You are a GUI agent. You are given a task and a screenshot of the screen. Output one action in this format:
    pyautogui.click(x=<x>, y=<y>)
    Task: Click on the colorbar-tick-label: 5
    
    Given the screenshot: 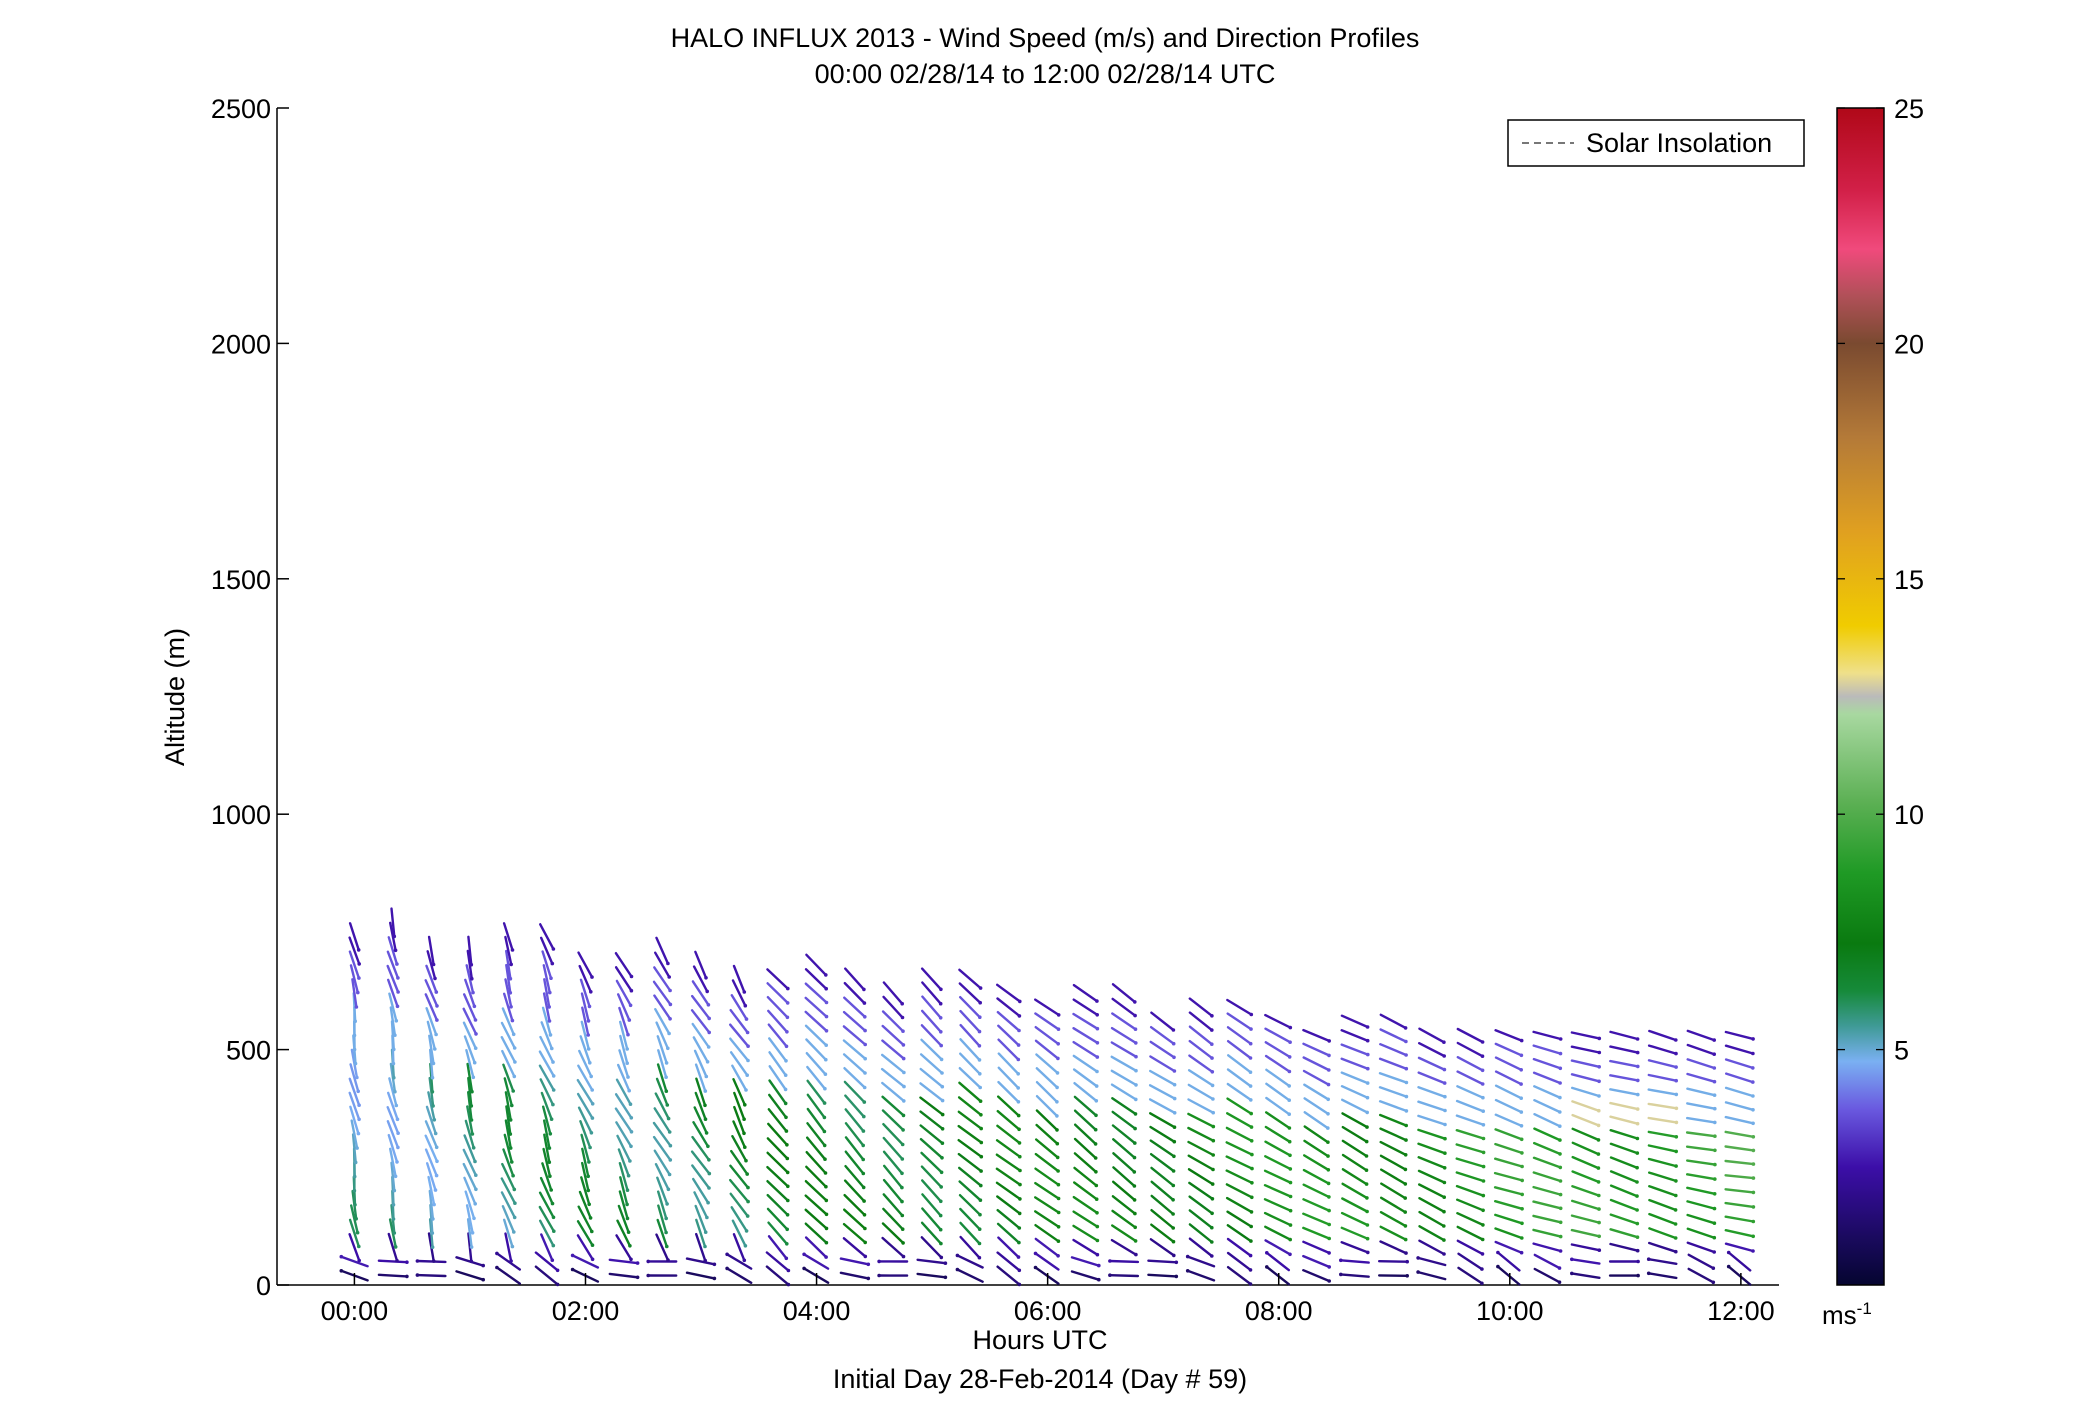 What is the action you would take?
    pyautogui.click(x=1901, y=1051)
    